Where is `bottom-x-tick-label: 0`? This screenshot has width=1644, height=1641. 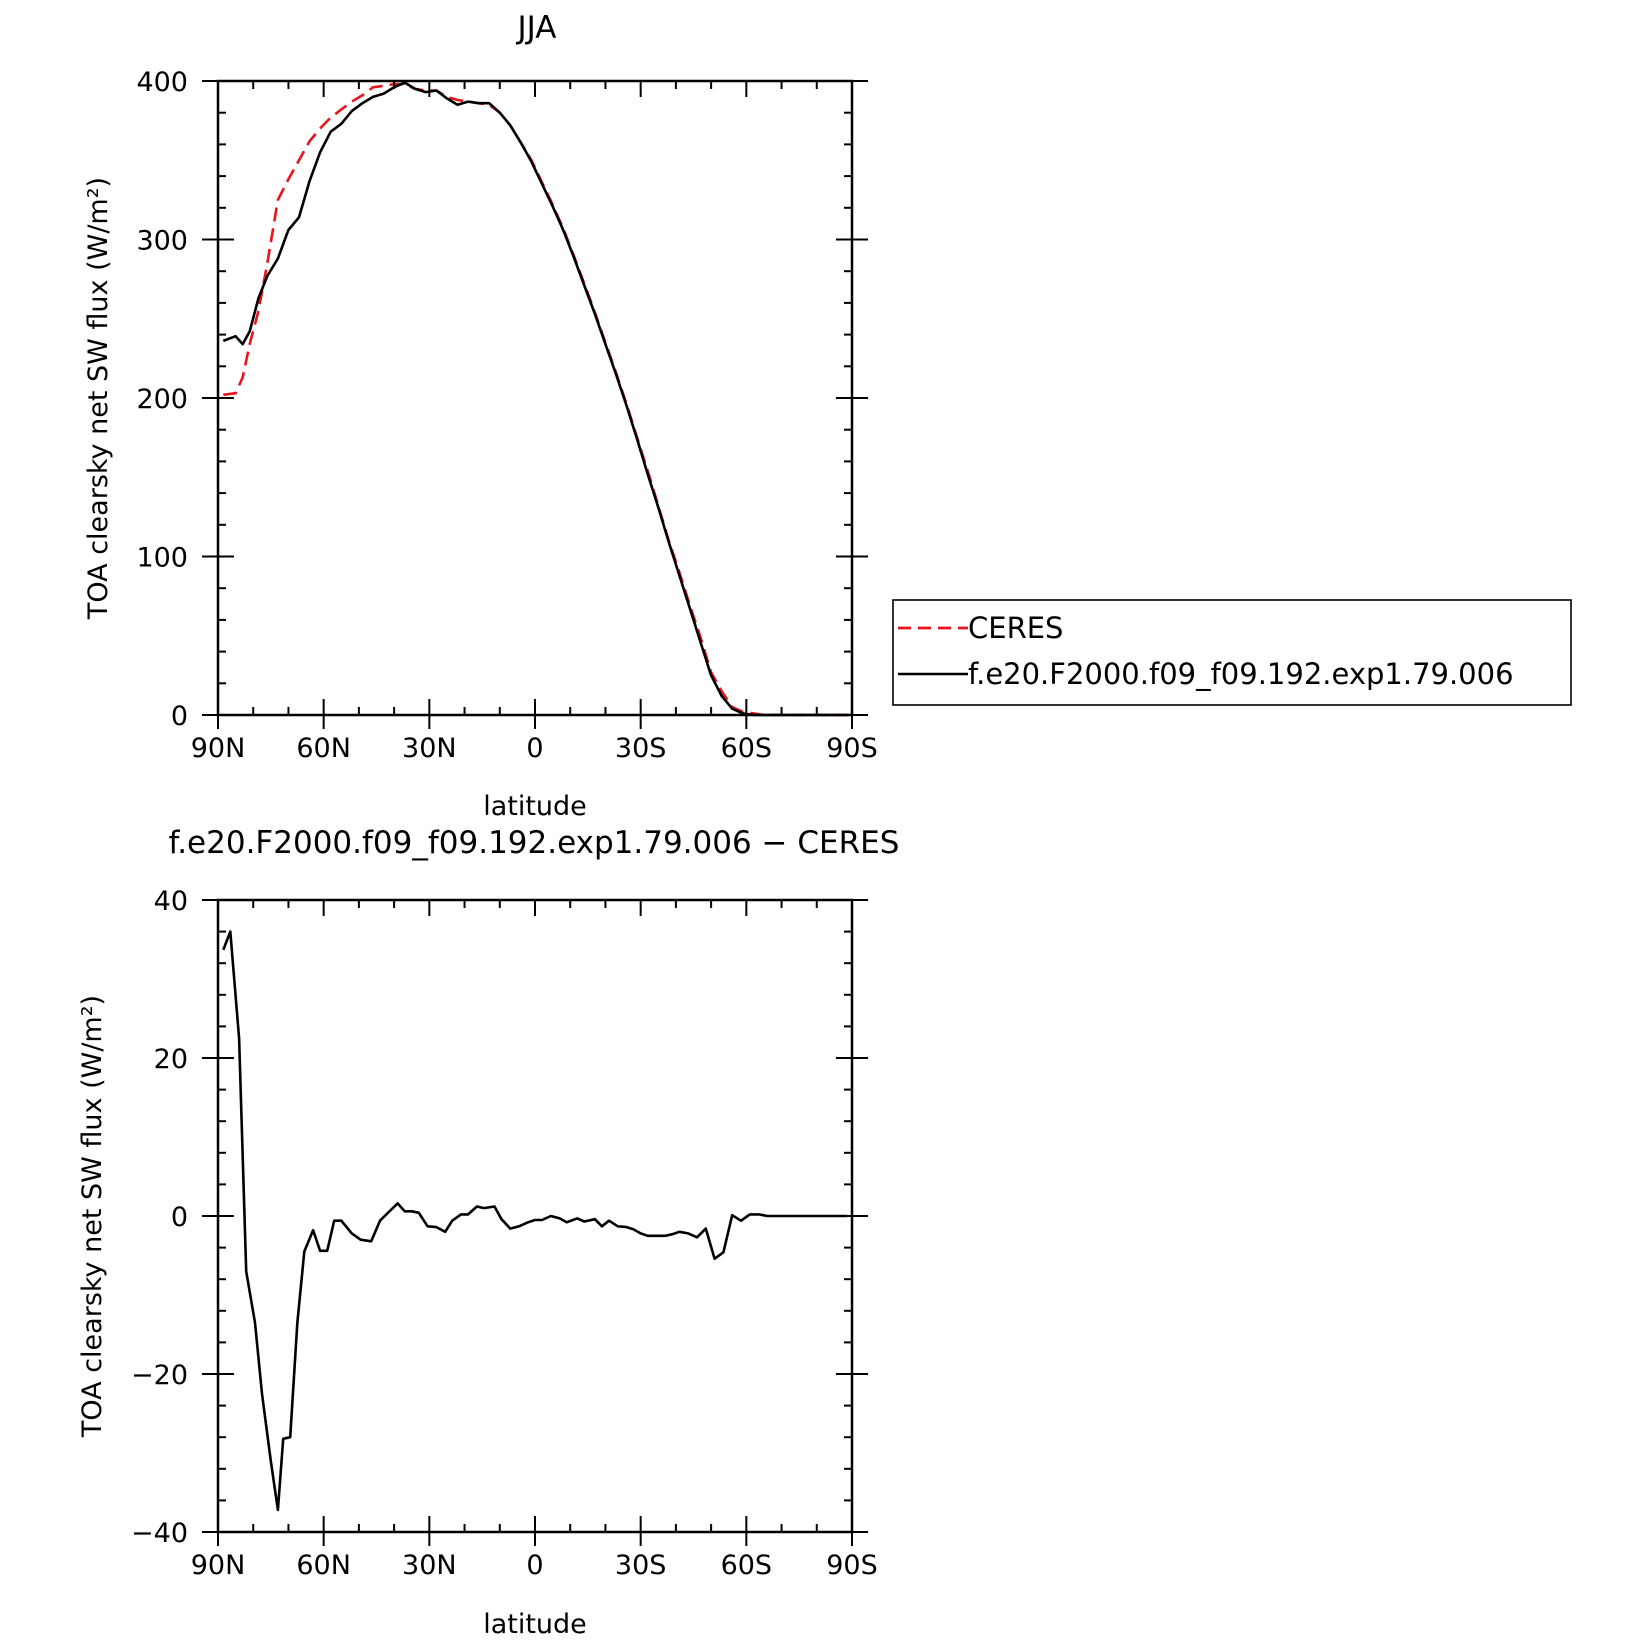
bottom-x-tick-label: 0 is located at coordinates (534, 1565).